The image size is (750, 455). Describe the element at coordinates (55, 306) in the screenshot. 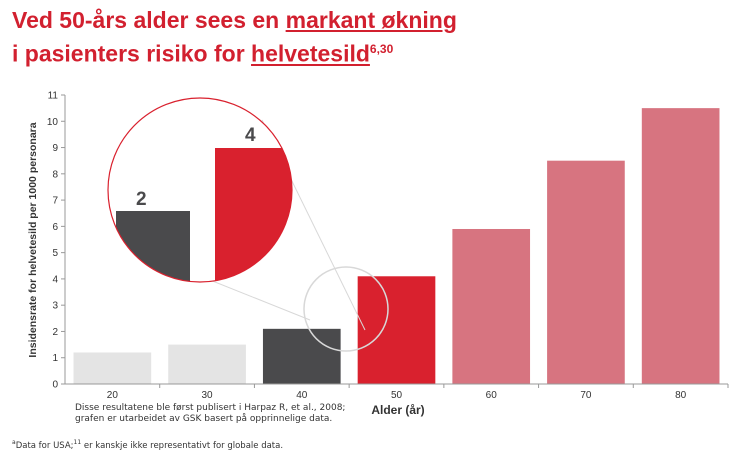

I see `y-tick-label: 3` at that location.